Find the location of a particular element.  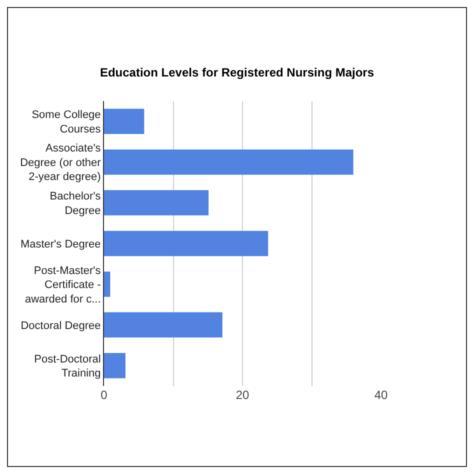

y-tick-label: Associate's Degree (or other 2-year degree) is located at coordinates (61, 163).